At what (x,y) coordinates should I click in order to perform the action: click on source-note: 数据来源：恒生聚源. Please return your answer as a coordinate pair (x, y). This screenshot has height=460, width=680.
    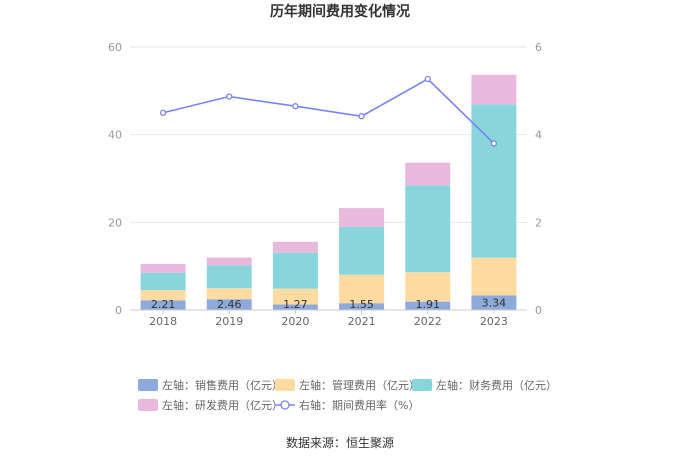
    Looking at the image, I should click on (340, 442).